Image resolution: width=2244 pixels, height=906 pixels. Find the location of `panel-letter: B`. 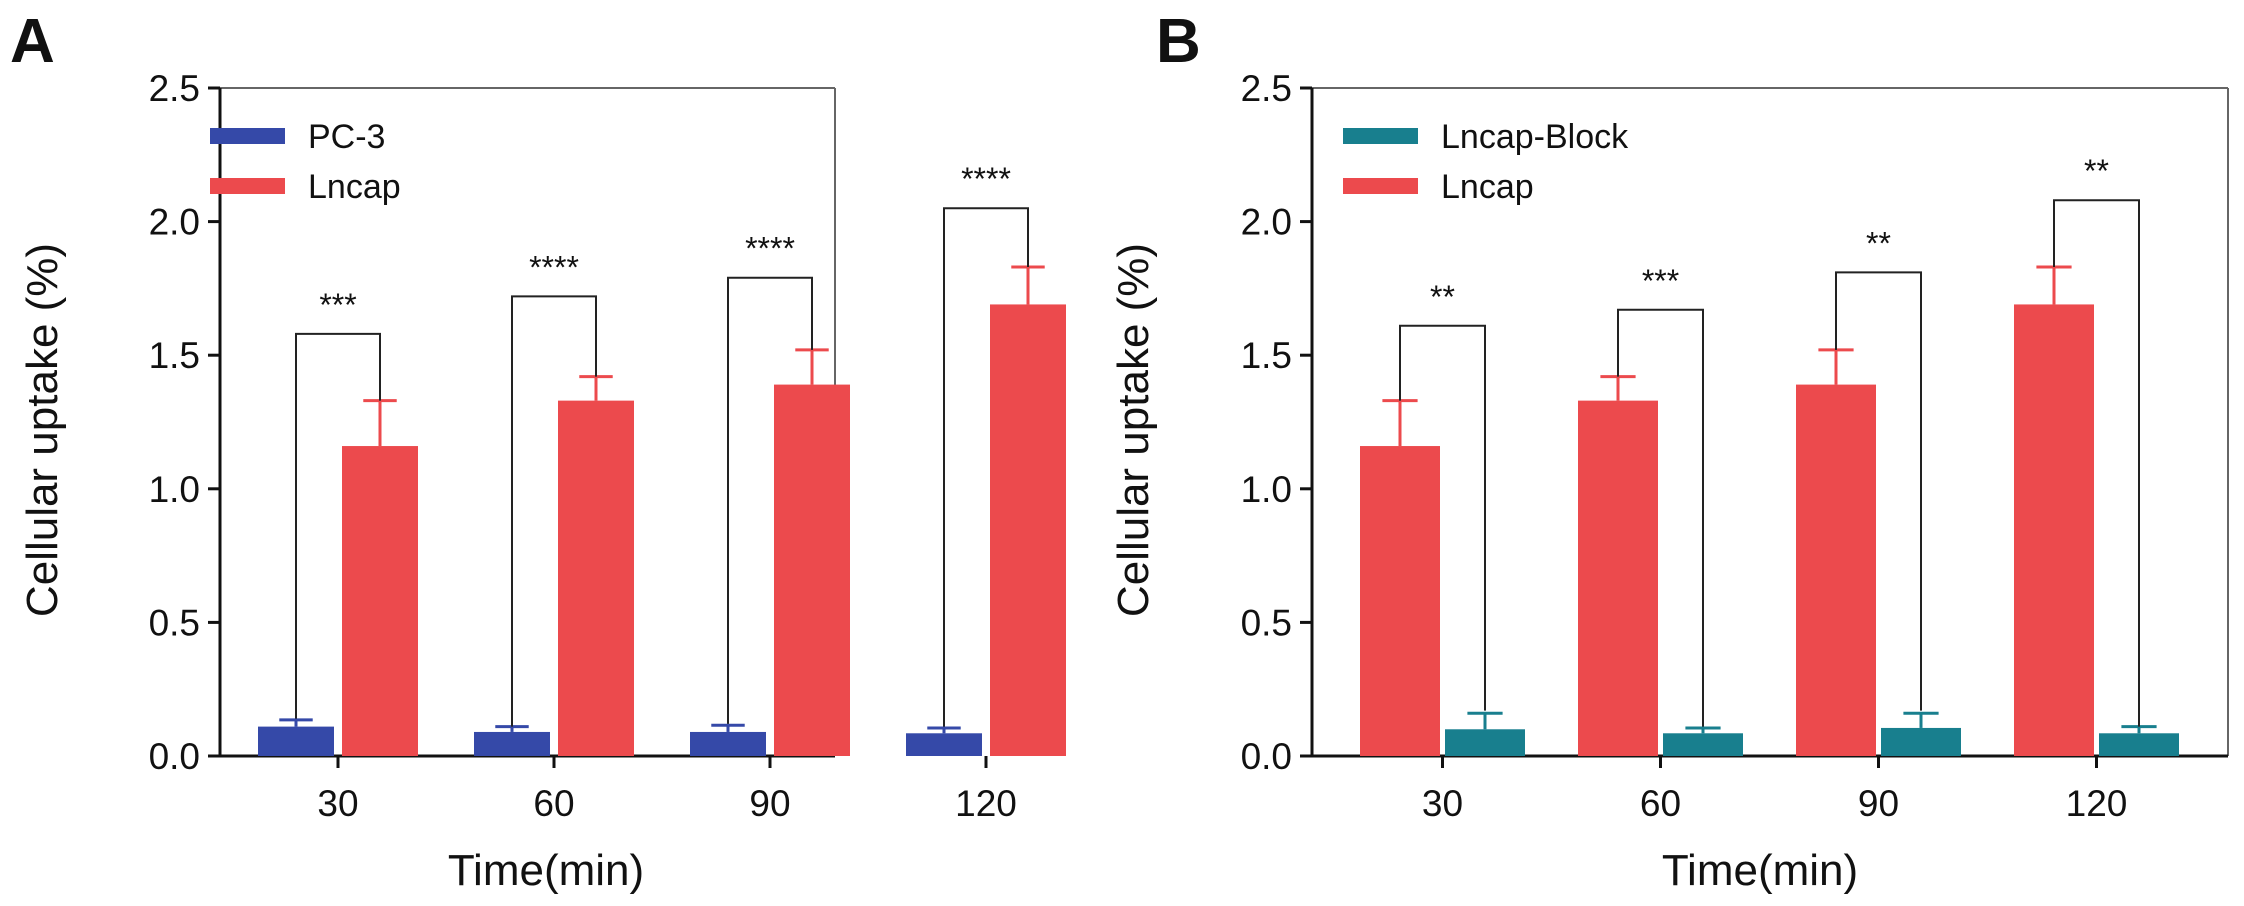

panel-letter: B is located at coordinates (1178, 41).